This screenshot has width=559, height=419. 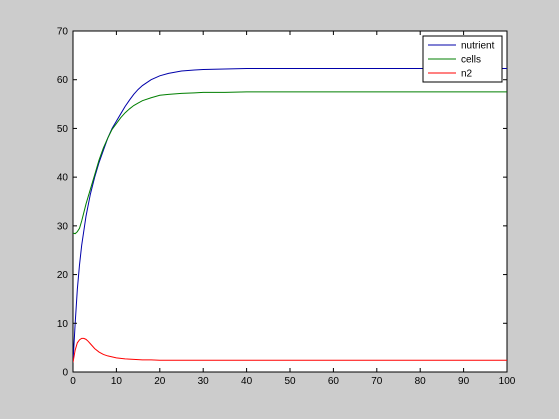 I want to click on legend-label-n2: n2, so click(x=467, y=74).